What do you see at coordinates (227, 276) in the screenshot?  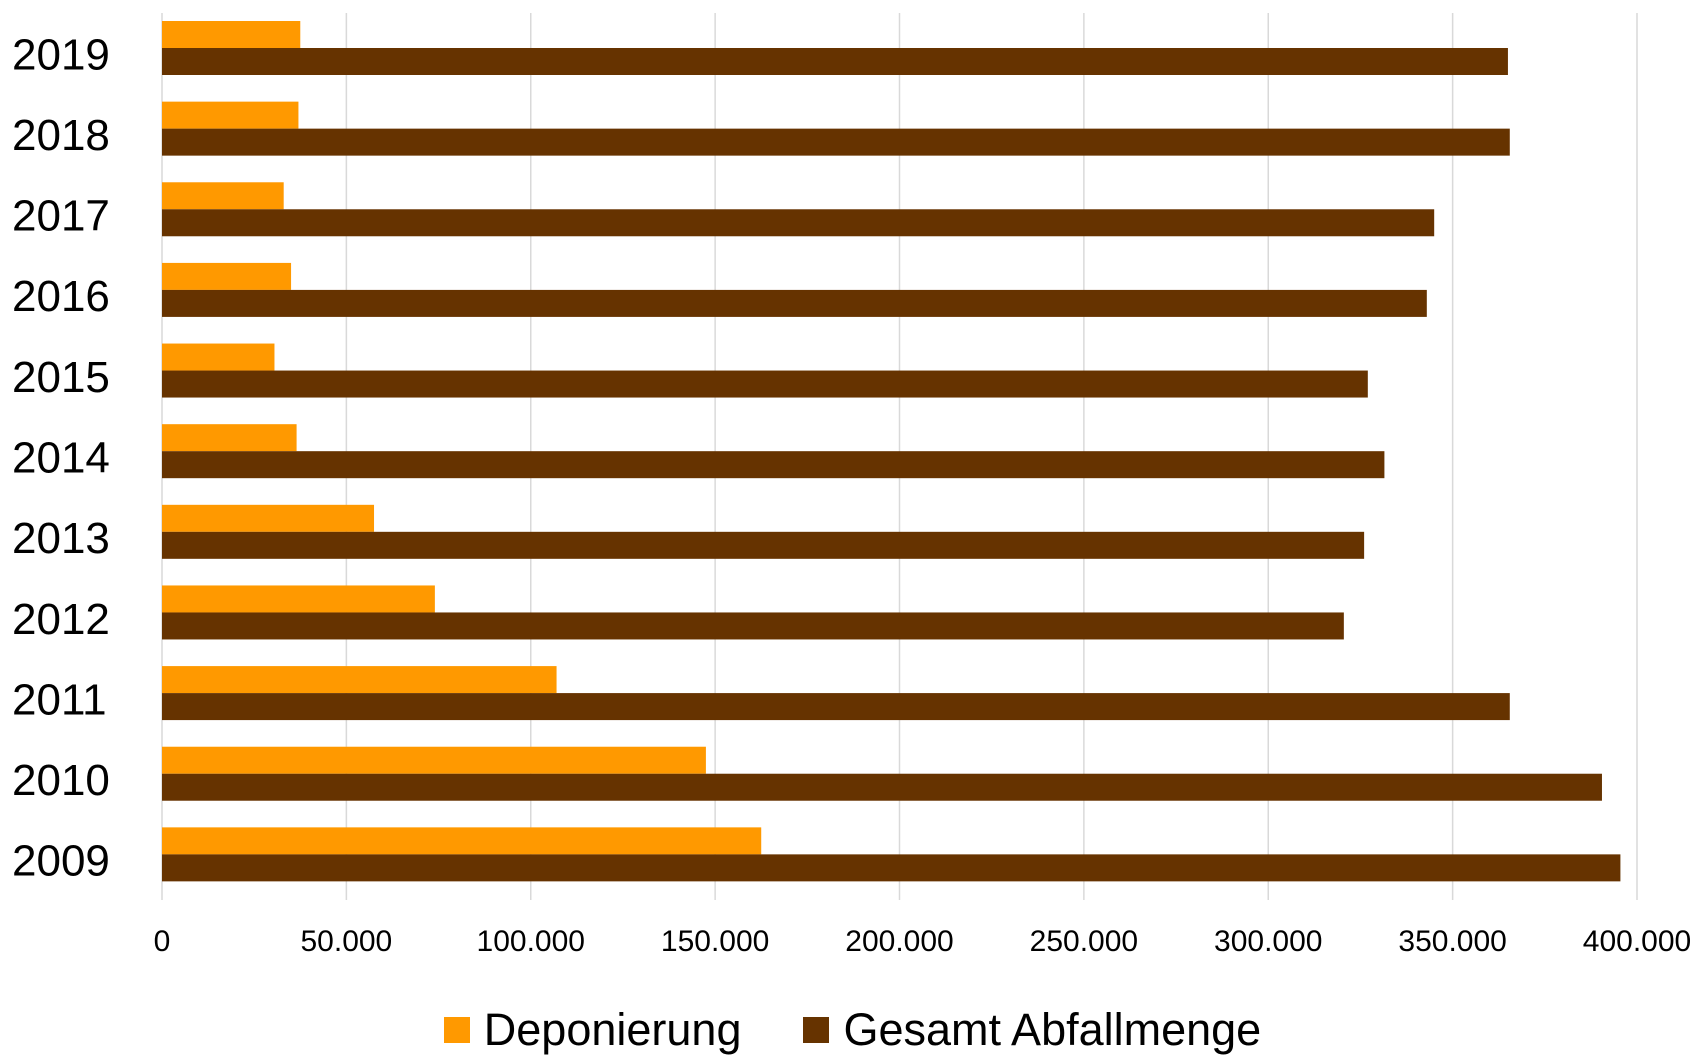 I see `bar-deponierung-2016` at bounding box center [227, 276].